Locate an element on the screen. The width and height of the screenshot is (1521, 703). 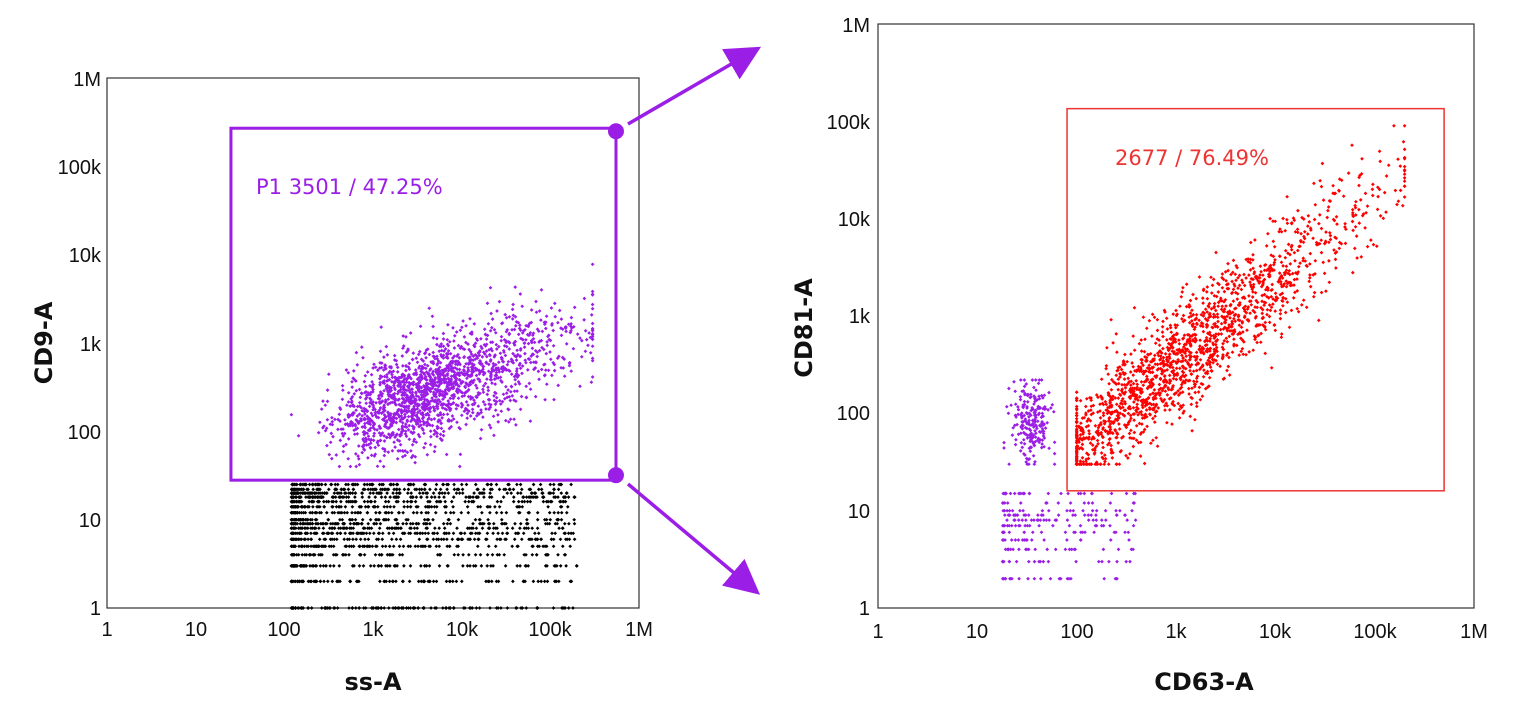
x-tick-label: 10 is located at coordinates (196, 630).